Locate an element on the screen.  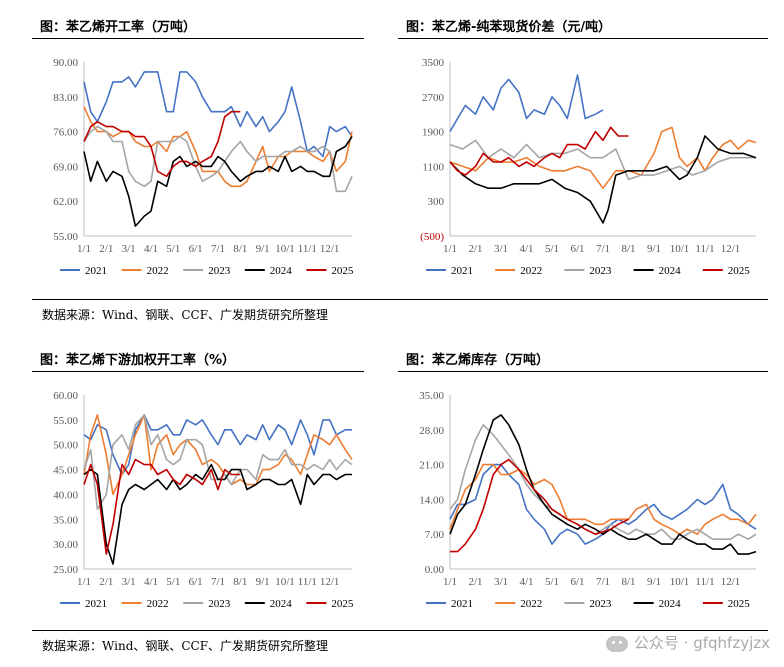
y-tick-label: 2700 is located at coordinates (433, 98).